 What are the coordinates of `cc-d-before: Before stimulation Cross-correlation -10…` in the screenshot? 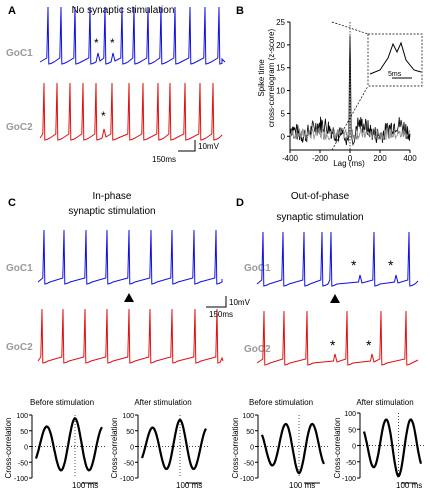 It's located at (279, 441).